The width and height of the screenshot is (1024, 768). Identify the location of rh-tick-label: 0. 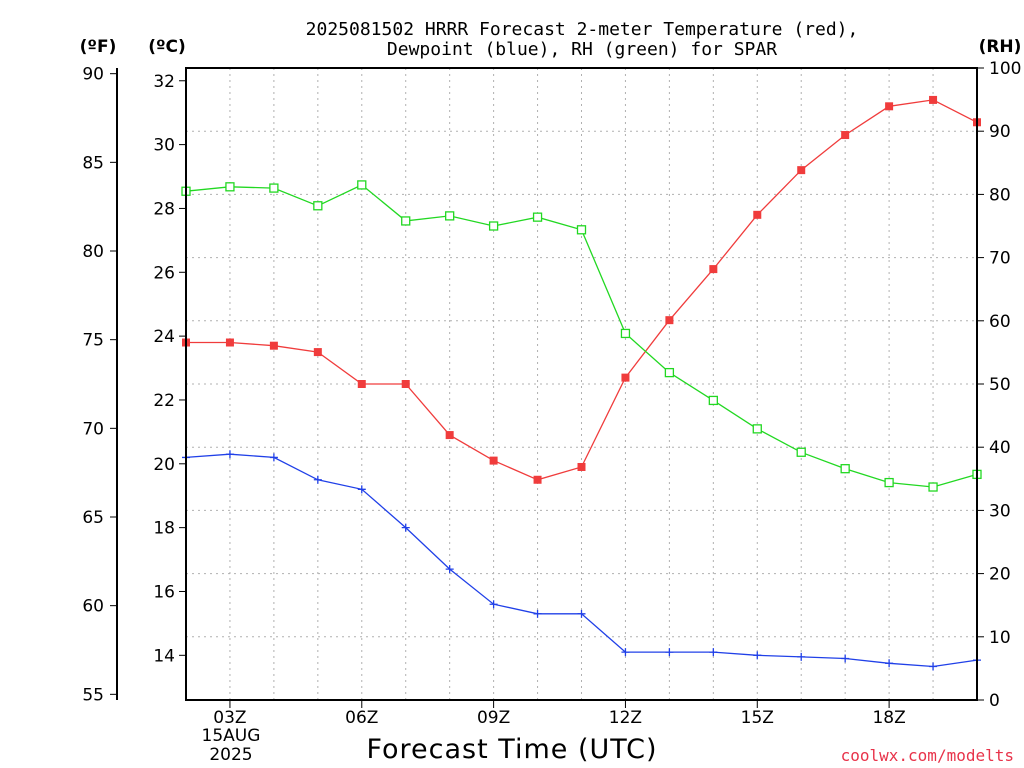
(994, 701).